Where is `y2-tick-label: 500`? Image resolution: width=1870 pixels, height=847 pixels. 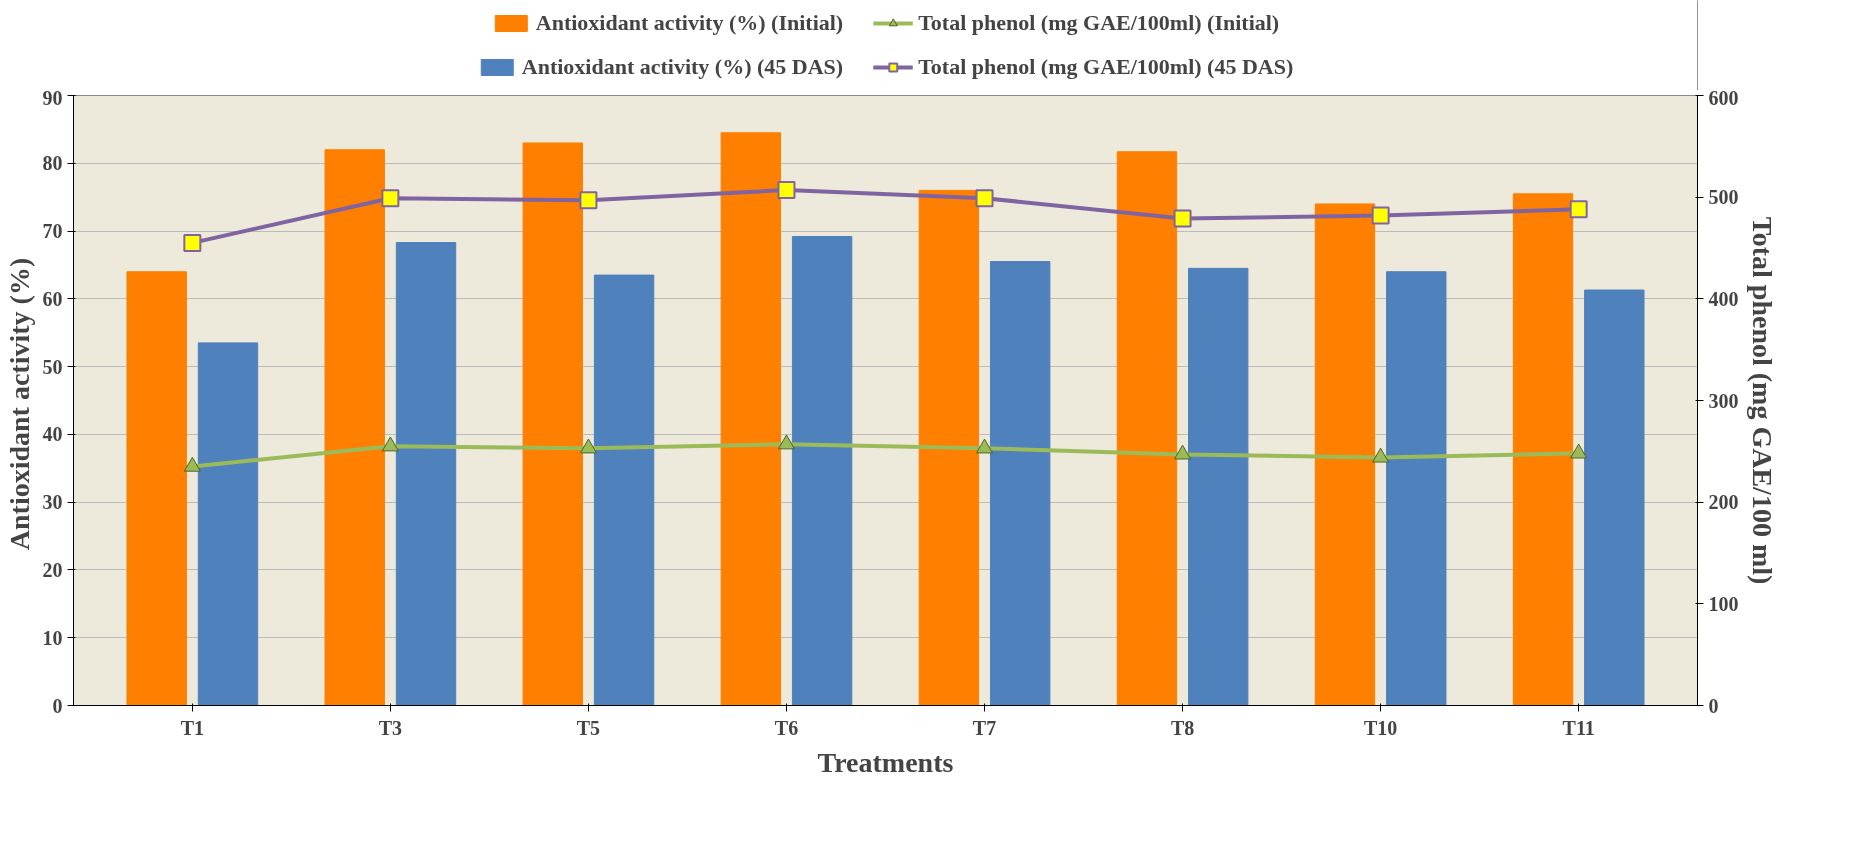 y2-tick-label: 500 is located at coordinates (1723, 197).